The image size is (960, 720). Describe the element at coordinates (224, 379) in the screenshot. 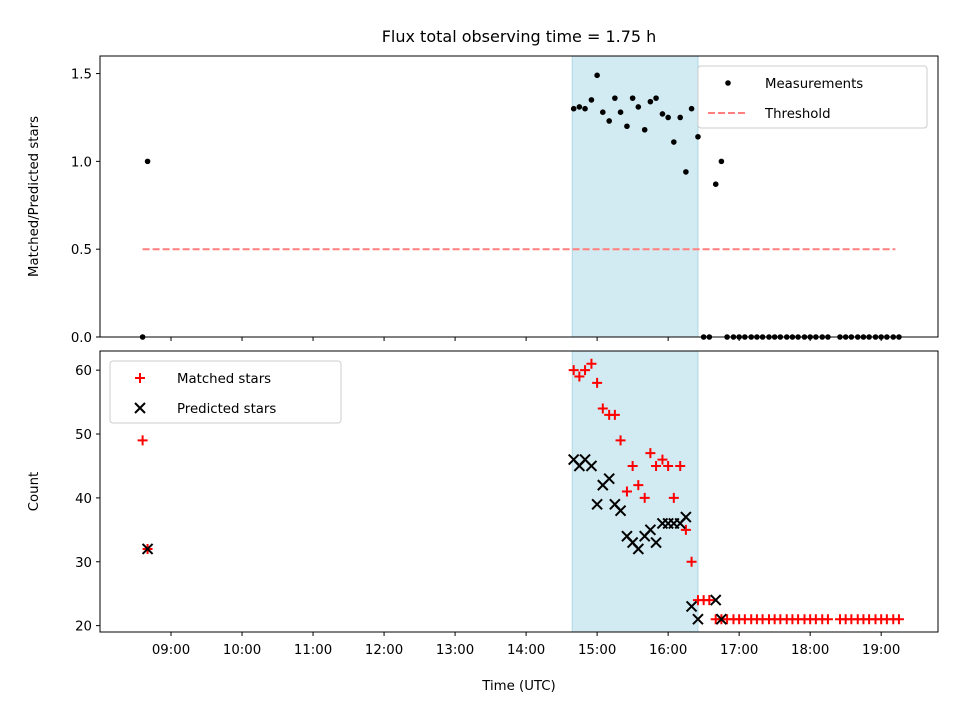

I see `legend-label: Matched stars` at that location.